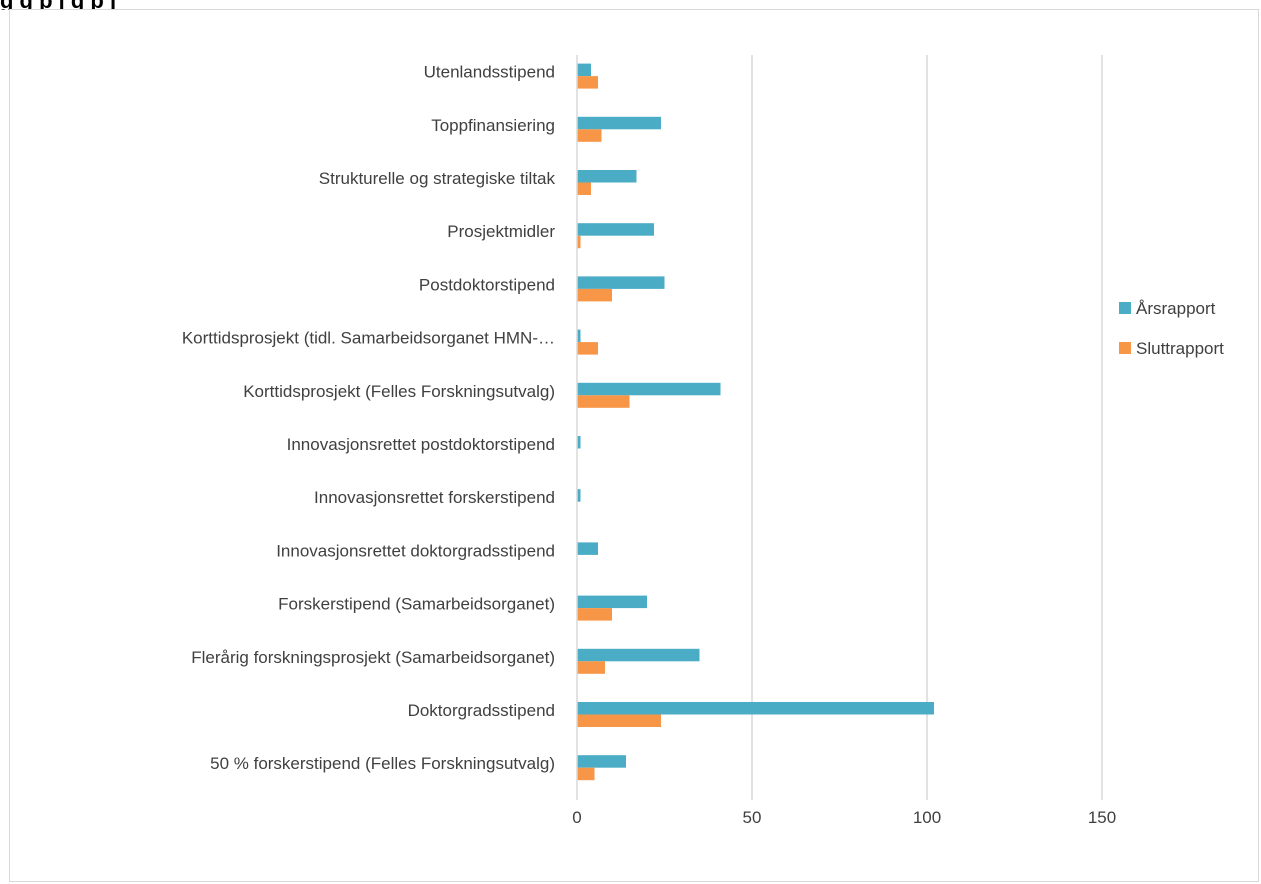  What do you see at coordinates (501, 231) in the screenshot?
I see `category-label: Prosjektmidler` at bounding box center [501, 231].